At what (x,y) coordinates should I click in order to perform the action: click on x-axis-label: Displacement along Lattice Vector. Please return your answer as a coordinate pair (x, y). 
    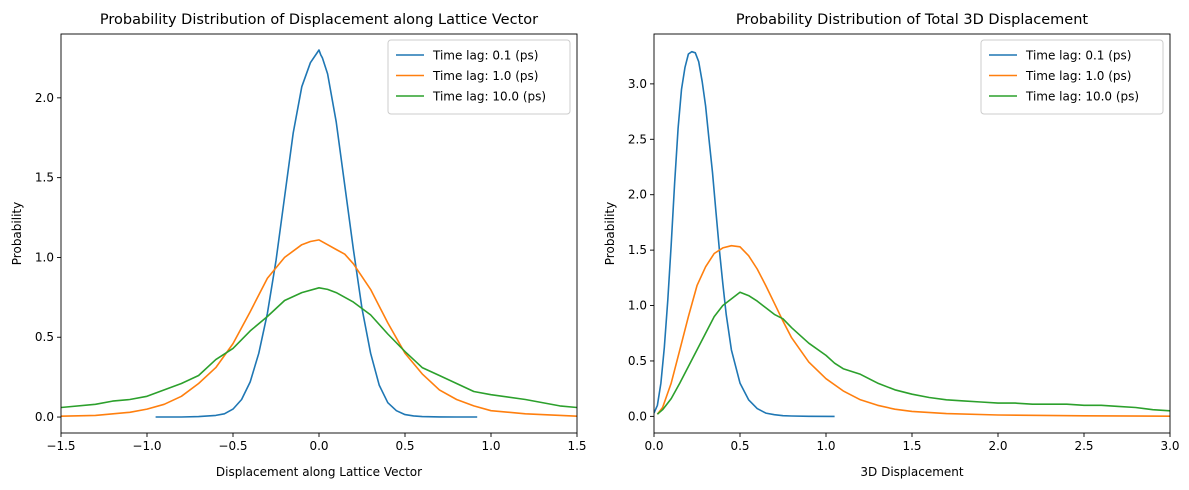
    Looking at the image, I should click on (319, 472).